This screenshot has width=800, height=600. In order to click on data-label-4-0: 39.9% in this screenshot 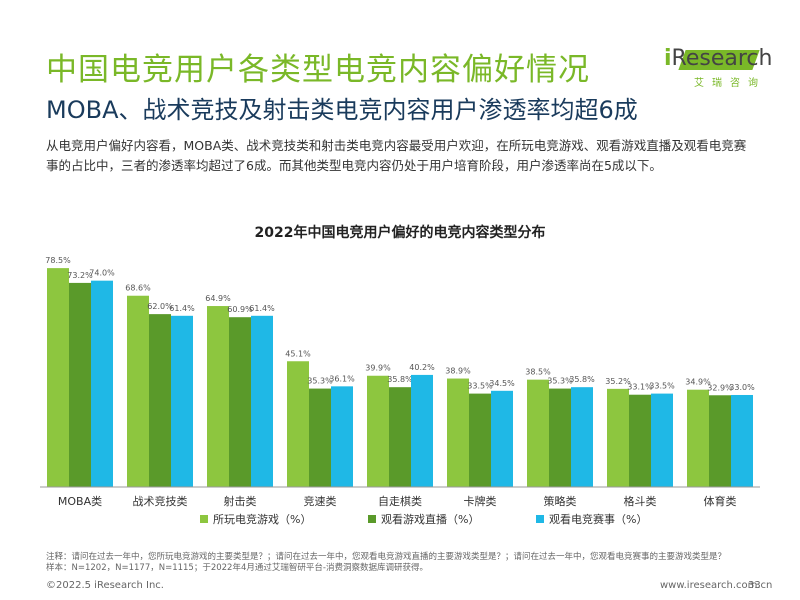, I will do `click(378, 368)`.